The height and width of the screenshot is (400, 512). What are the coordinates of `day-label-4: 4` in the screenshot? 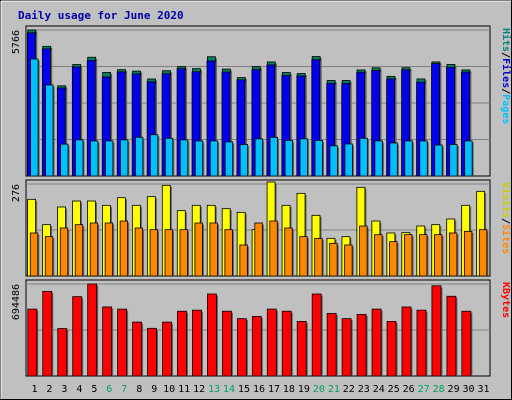 It's located at (79, 389).